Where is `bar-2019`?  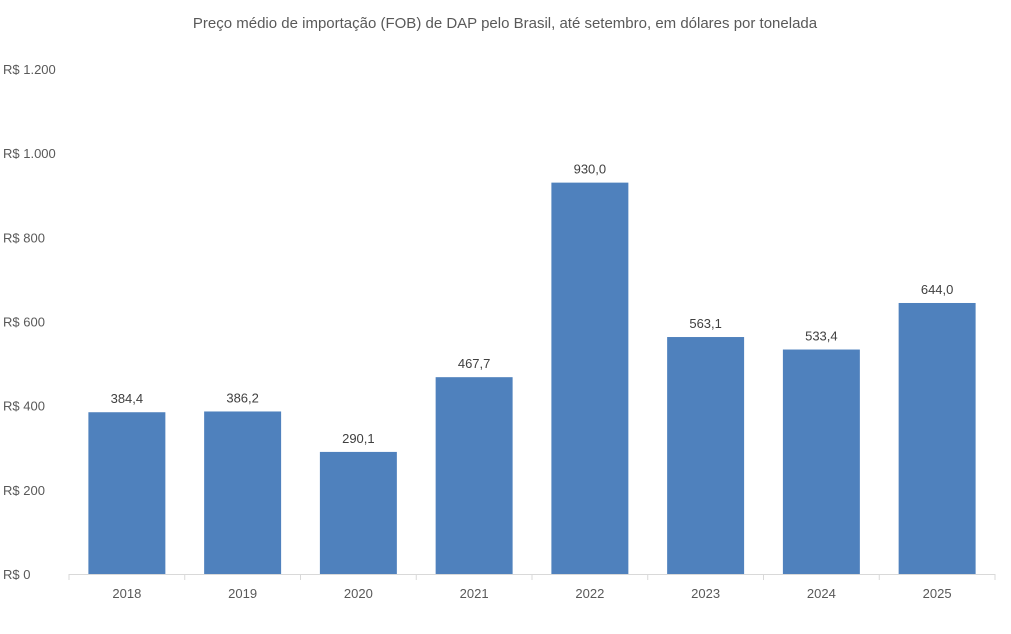
bar-2019 is located at coordinates (243, 492).